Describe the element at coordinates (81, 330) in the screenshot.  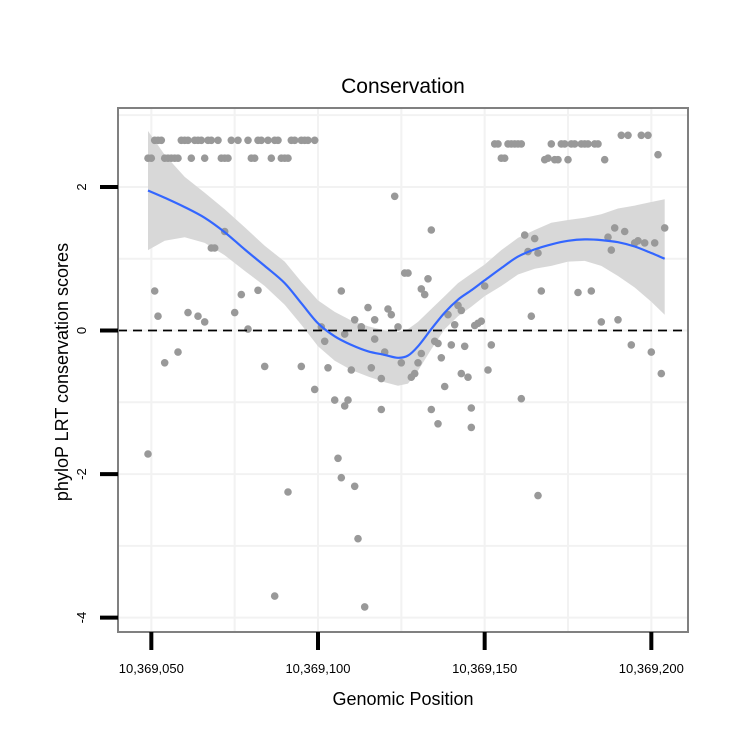
I see `y-tick-label: 0` at that location.